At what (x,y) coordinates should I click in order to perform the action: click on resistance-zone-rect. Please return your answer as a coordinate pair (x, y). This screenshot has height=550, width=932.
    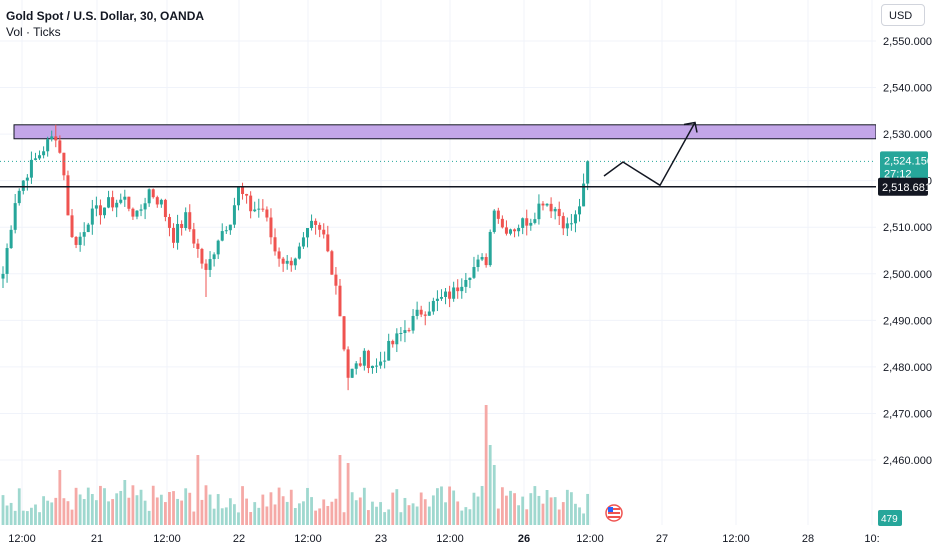
    Looking at the image, I should click on (445, 132).